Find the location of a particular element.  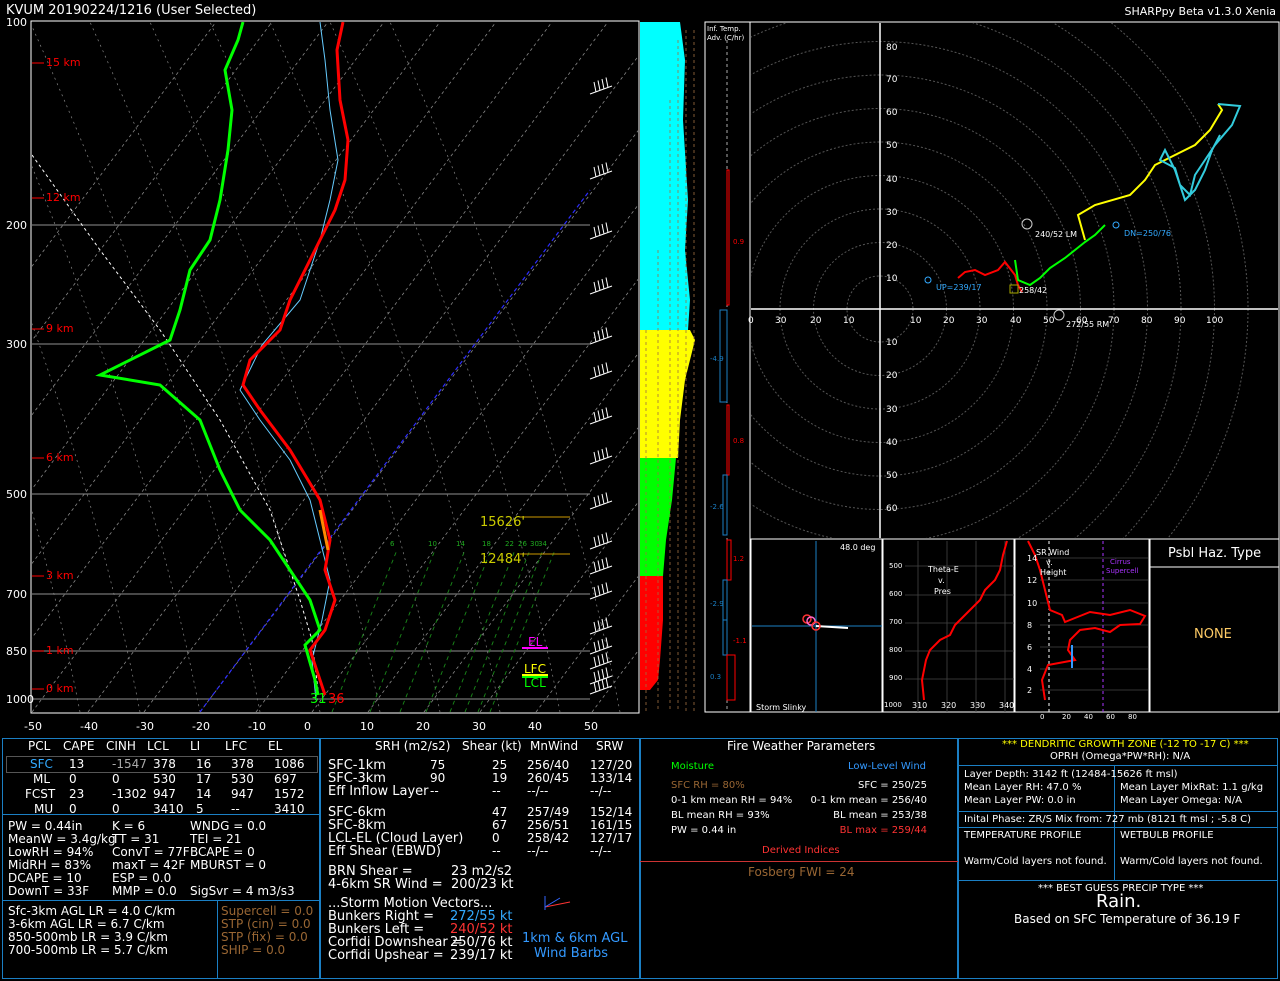

kin-cell: 75 is located at coordinates (438, 765).